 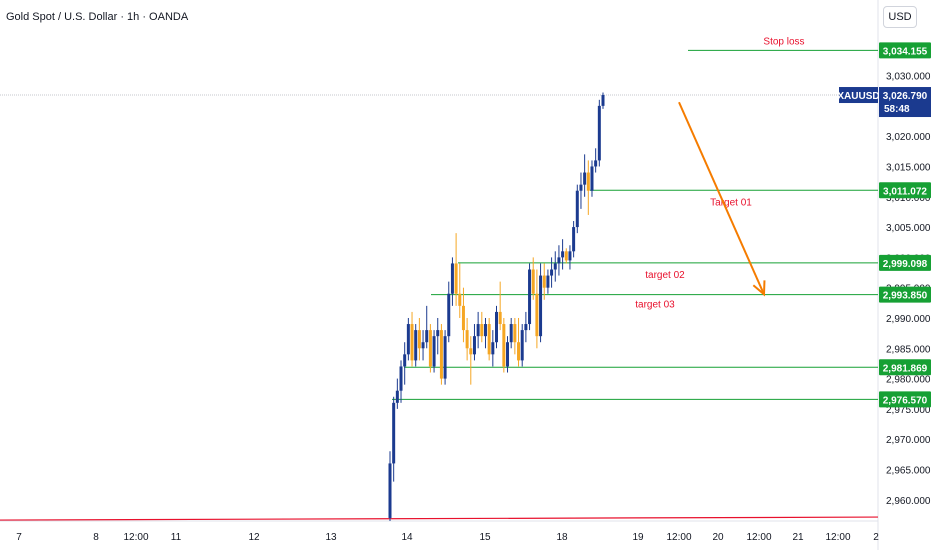 I want to click on level-annotation: target 03, so click(x=655, y=305).